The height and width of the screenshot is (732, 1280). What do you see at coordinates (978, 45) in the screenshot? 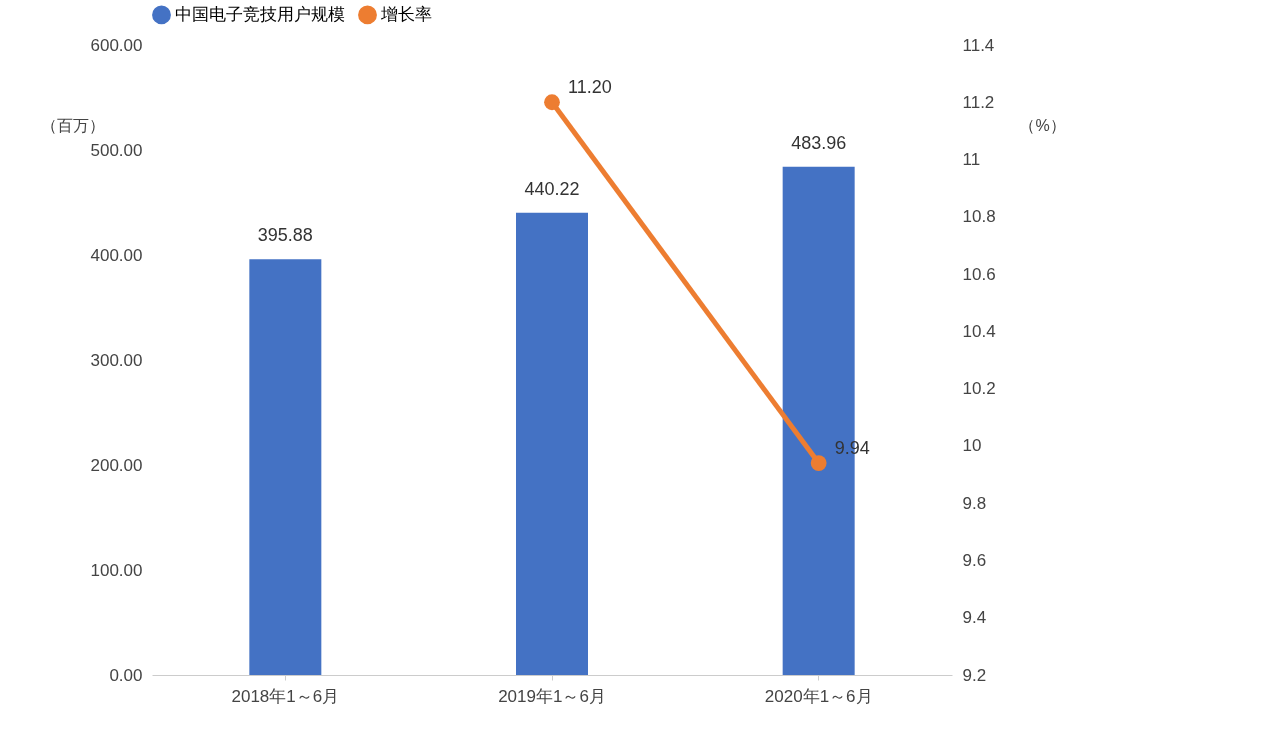
I see `y2-tick-label: 11.4` at bounding box center [978, 45].